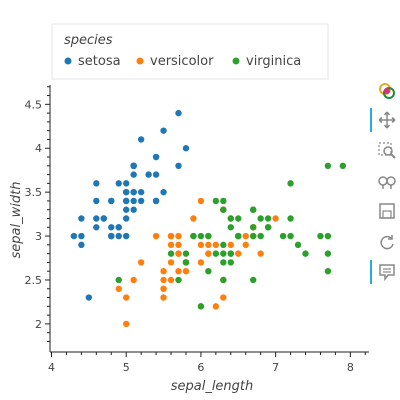 The height and width of the screenshot is (400, 400). Describe the element at coordinates (387, 91) in the screenshot. I see `bokeh-logo-icon` at that location.